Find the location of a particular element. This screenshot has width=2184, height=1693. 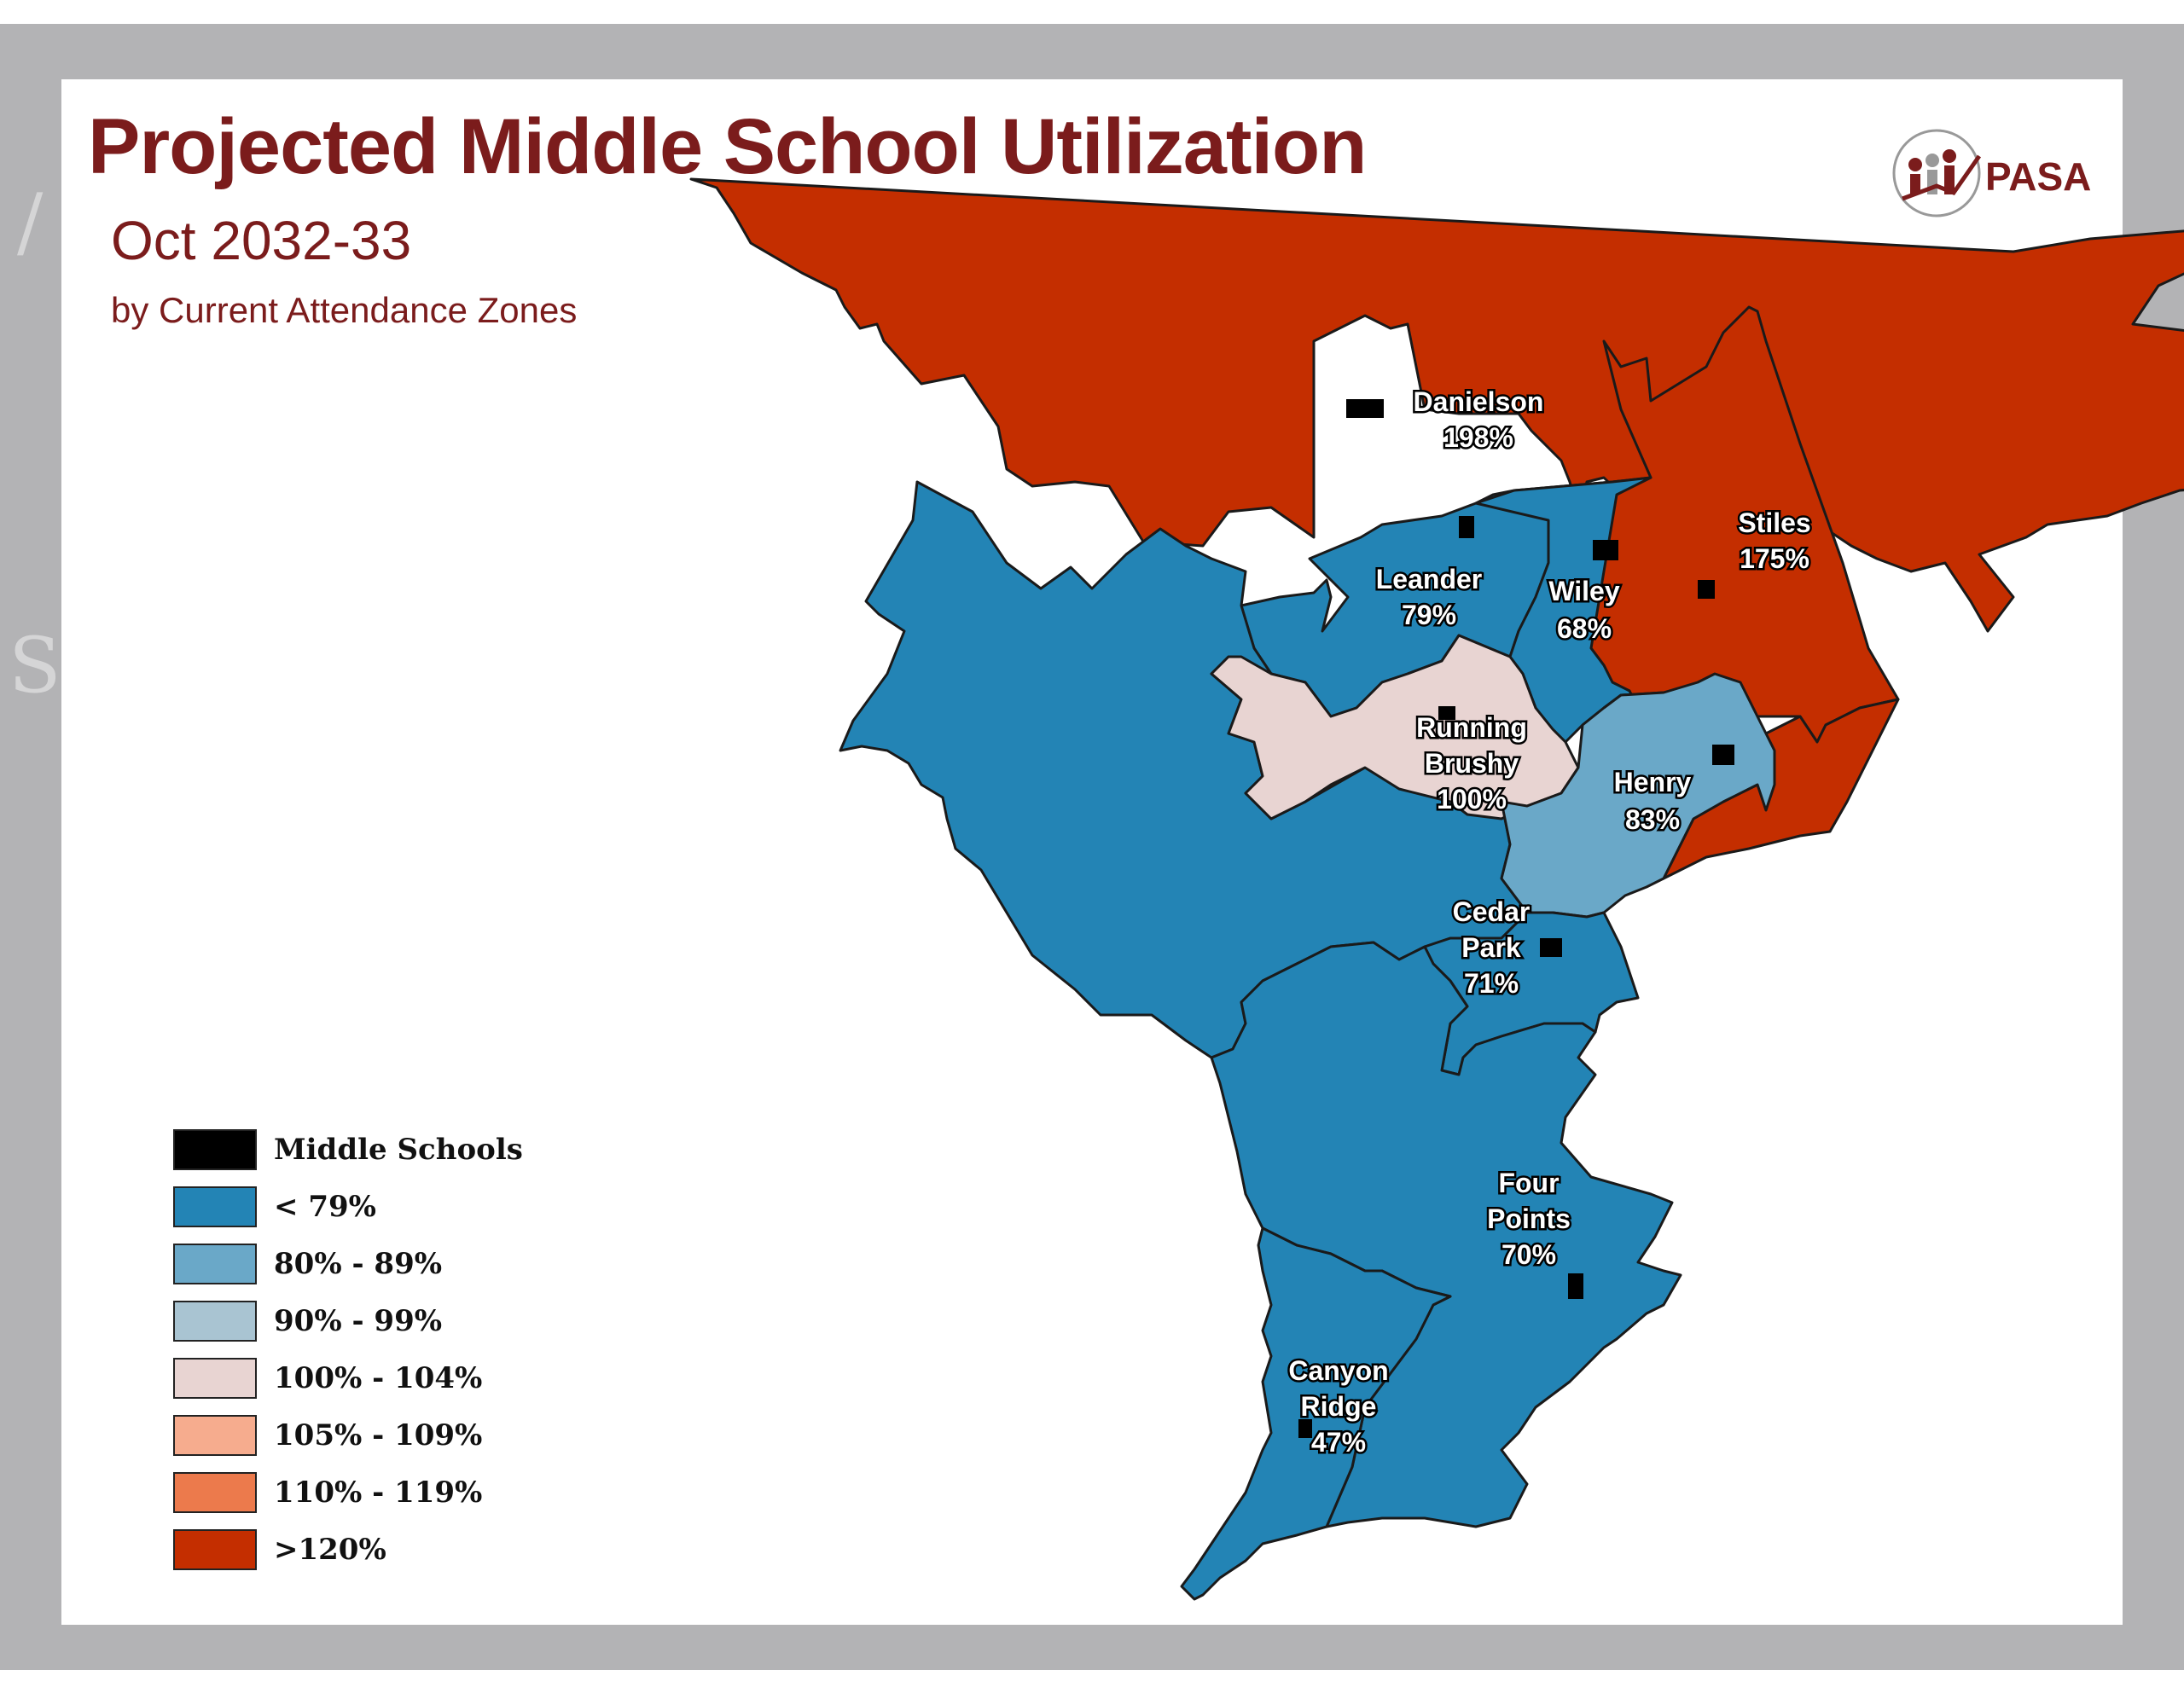

label-henry-value: 83% is located at coordinates (1652, 819).